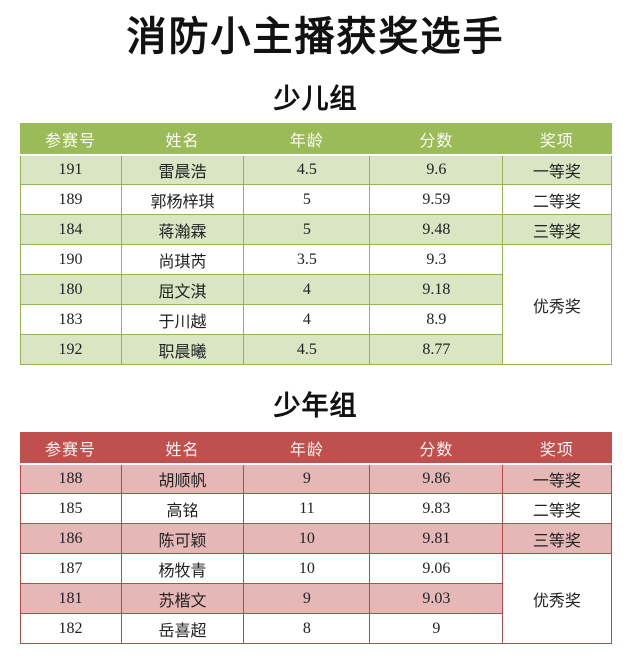  I want to click on table-row: 187 杨牧青 10 9.06 优秀奖, so click(315, 598).